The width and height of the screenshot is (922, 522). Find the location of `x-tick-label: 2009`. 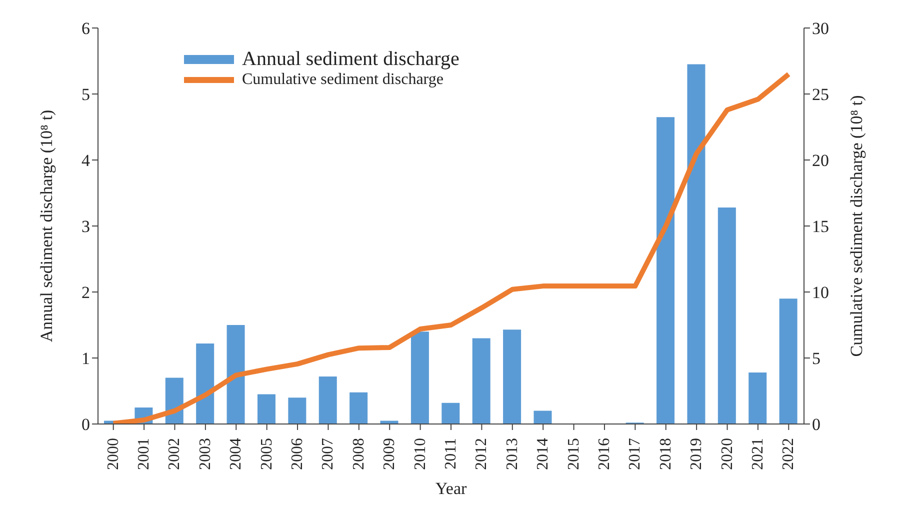

x-tick-label: 2009 is located at coordinates (389, 454).